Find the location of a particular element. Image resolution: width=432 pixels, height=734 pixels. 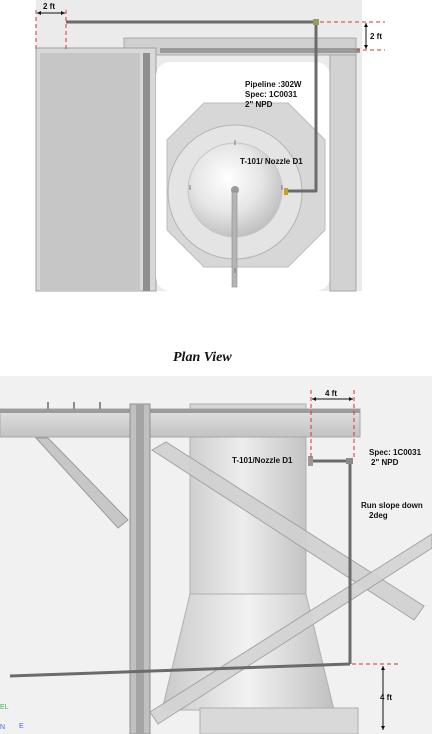

elevation-top-beam is located at coordinates (180, 423).